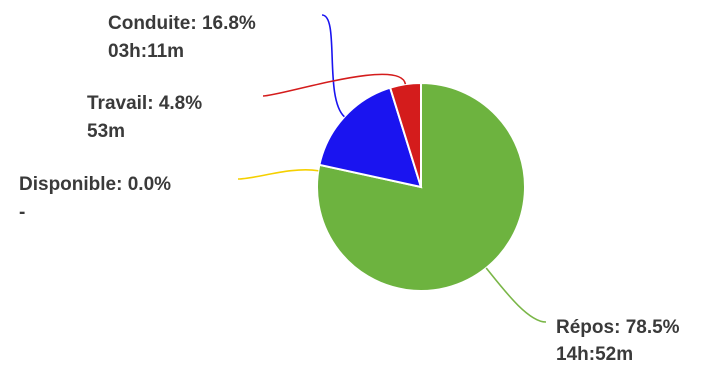  I want to click on label-conduite-name: Conduite, so click(149, 23).